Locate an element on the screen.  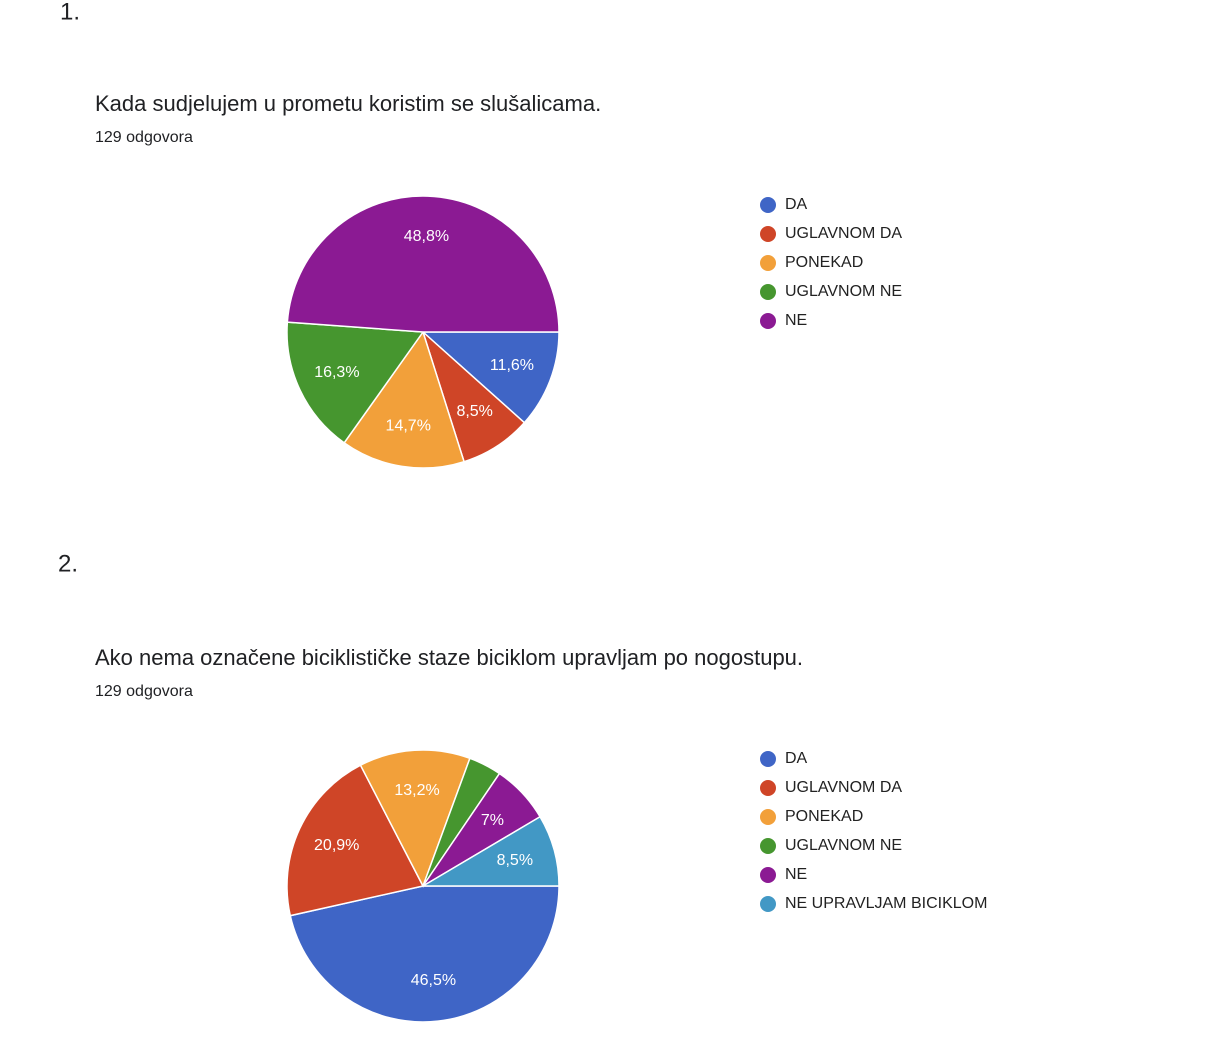
heading: 2. is located at coordinates (68, 563).